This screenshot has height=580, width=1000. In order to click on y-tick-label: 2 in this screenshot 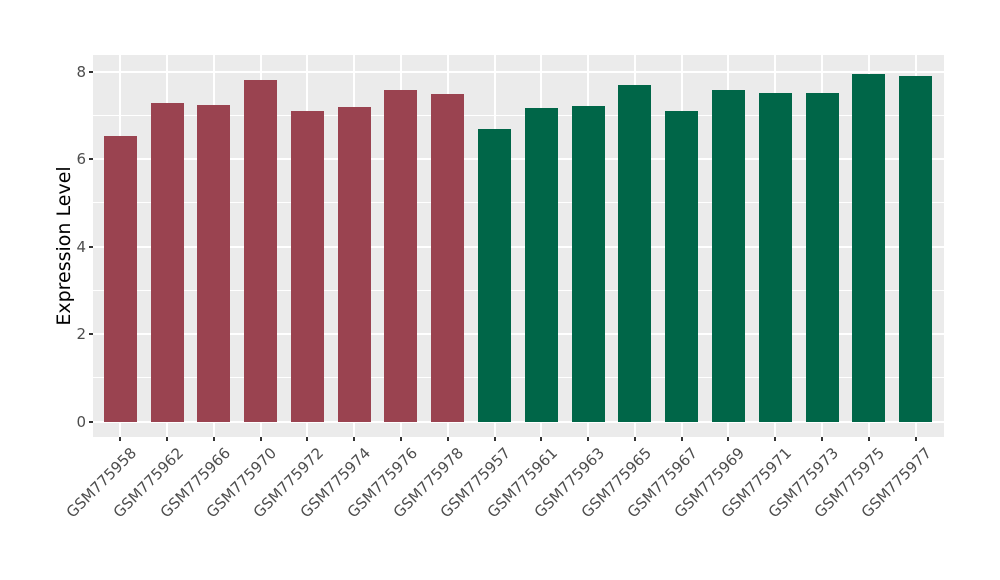, I will do `click(81, 334)`.